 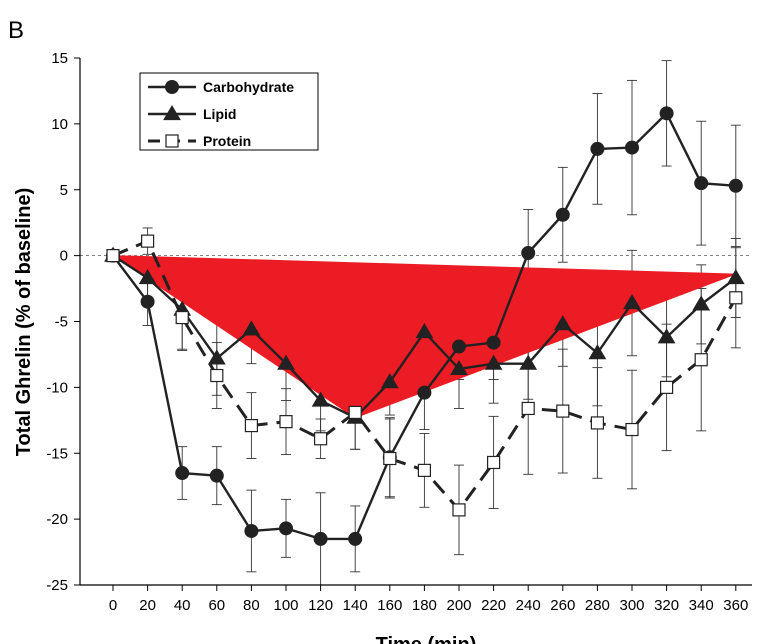 I want to click on x-tick-label: 100, so click(x=285, y=605).